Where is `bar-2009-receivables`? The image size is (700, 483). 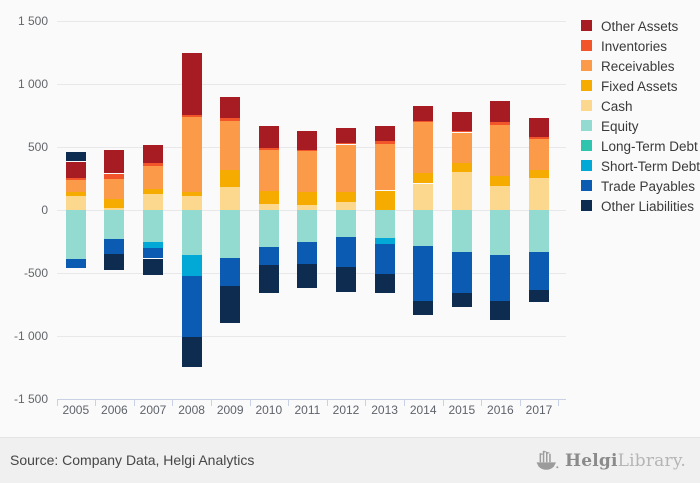
bar-2009-receivables is located at coordinates (230, 145).